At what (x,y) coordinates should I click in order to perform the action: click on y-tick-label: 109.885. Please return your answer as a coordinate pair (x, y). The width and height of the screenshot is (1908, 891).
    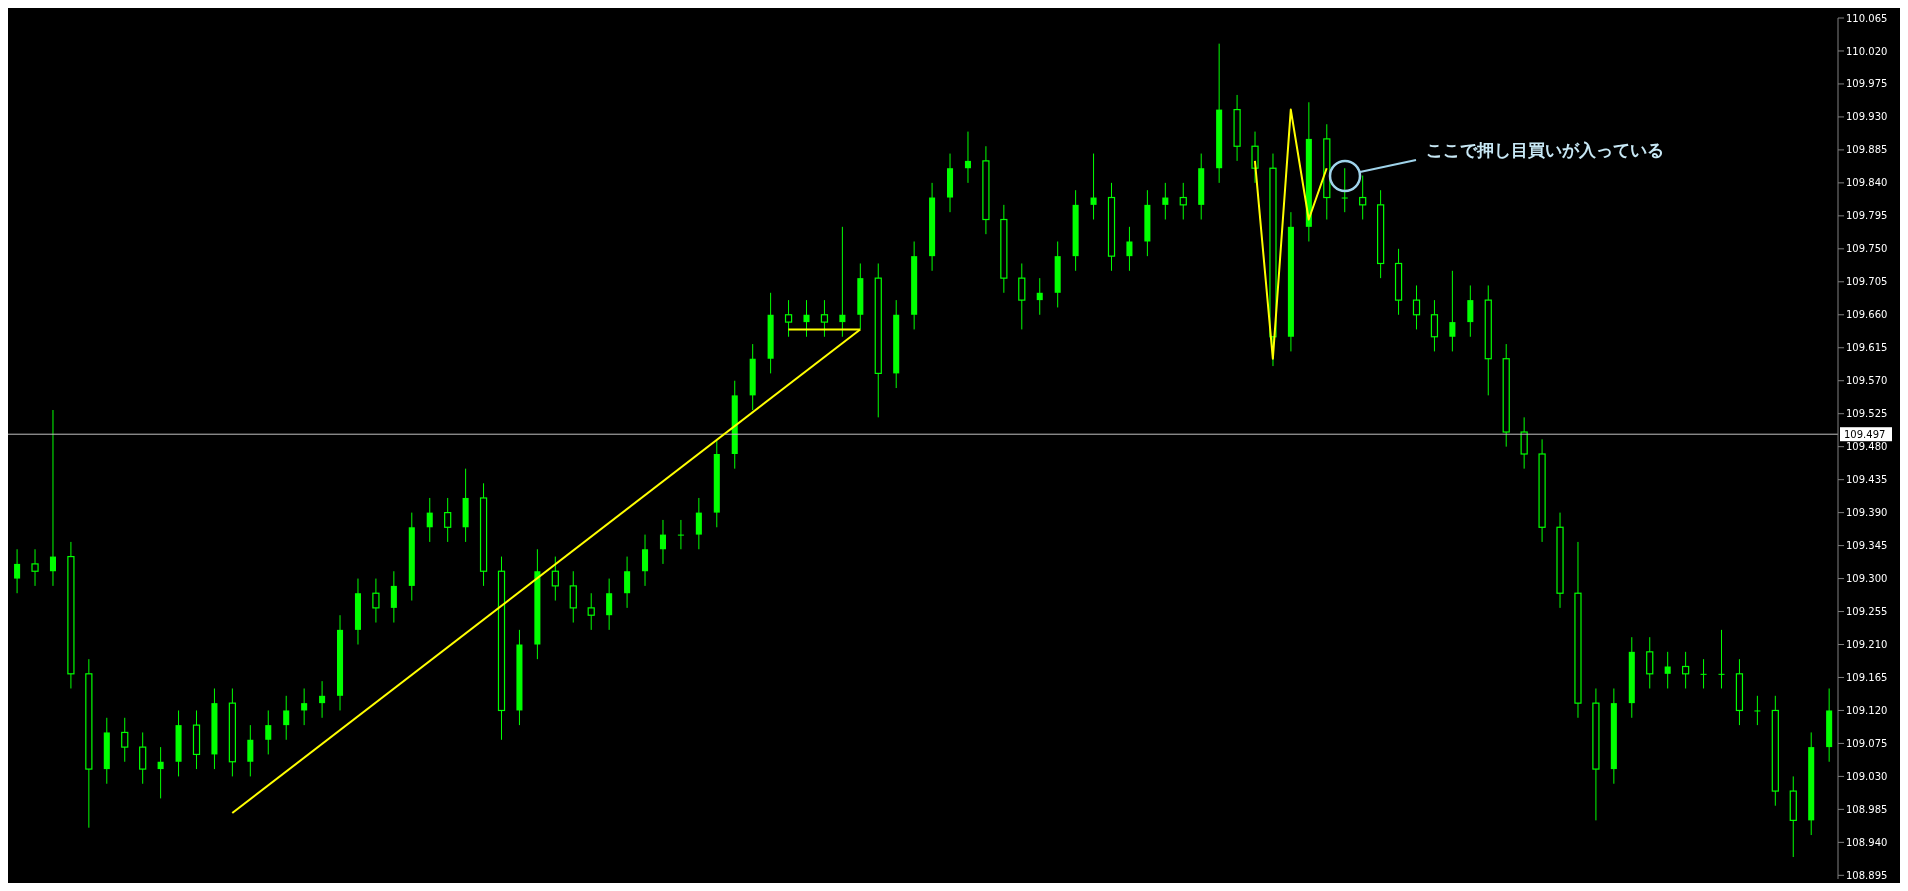
    Looking at the image, I should click on (1867, 150).